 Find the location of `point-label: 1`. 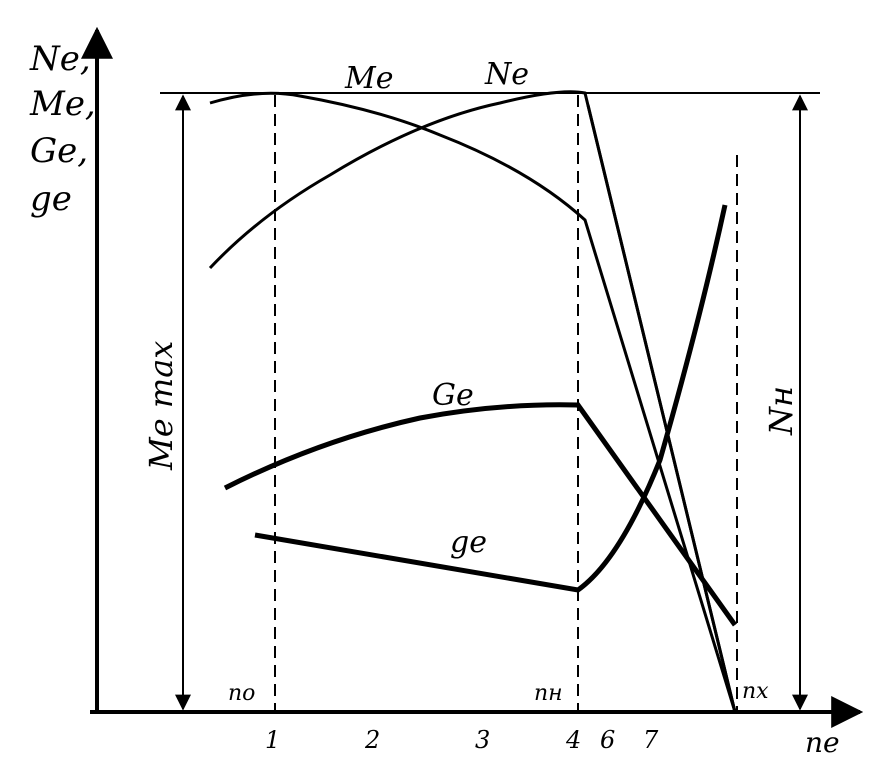

point-label: 1 is located at coordinates (272, 740).